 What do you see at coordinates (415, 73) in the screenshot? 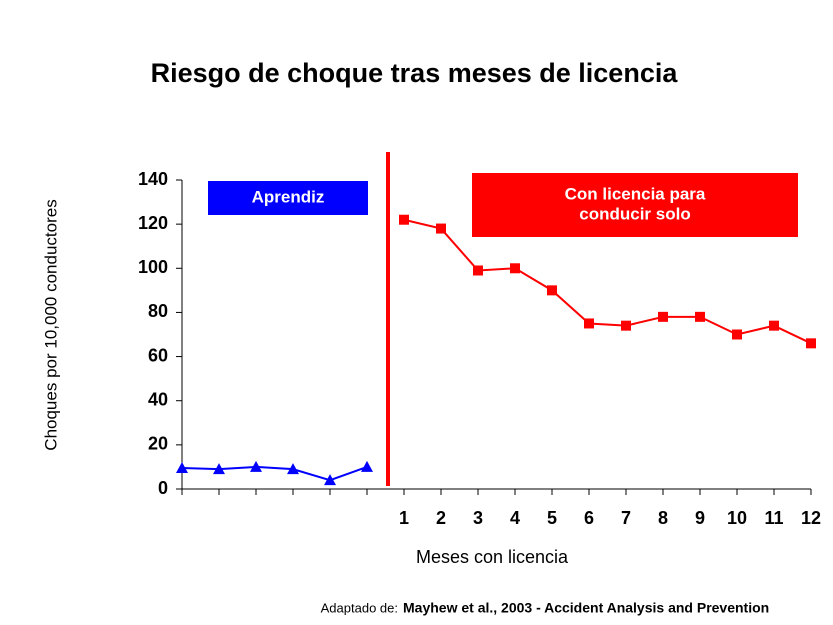
I see `chart-title: Riesgo de choque tras meses de licencia` at bounding box center [415, 73].